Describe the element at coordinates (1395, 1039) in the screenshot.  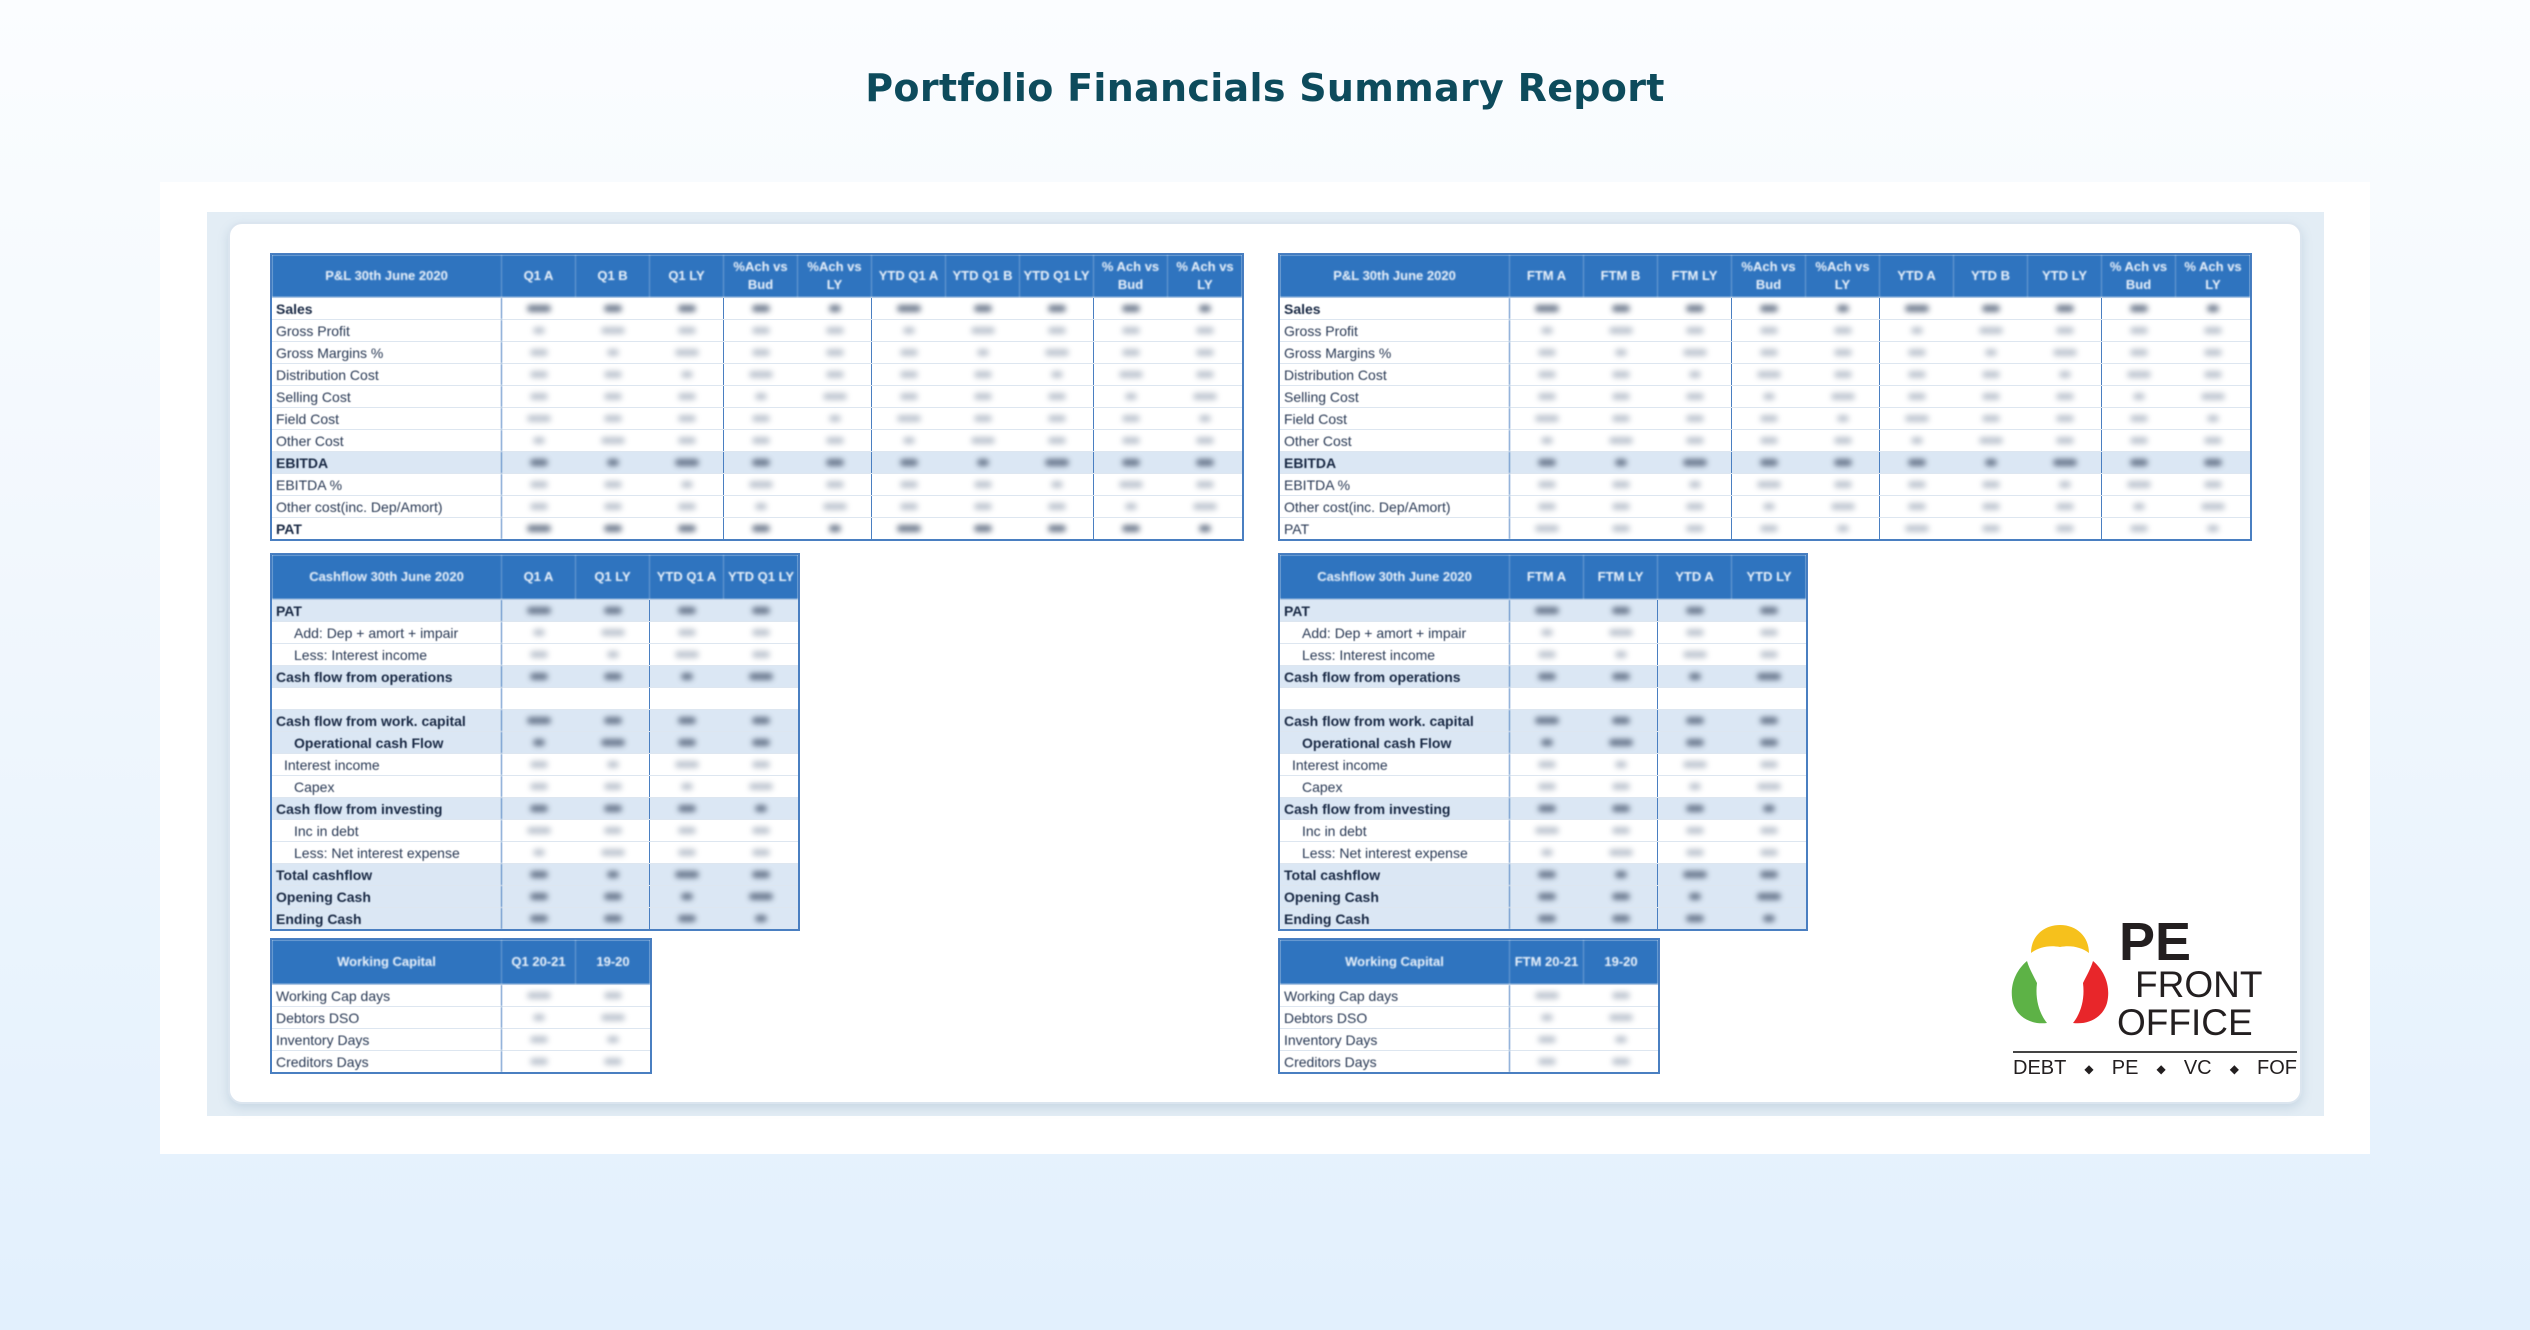
I see `row-label: Inventory Days` at that location.